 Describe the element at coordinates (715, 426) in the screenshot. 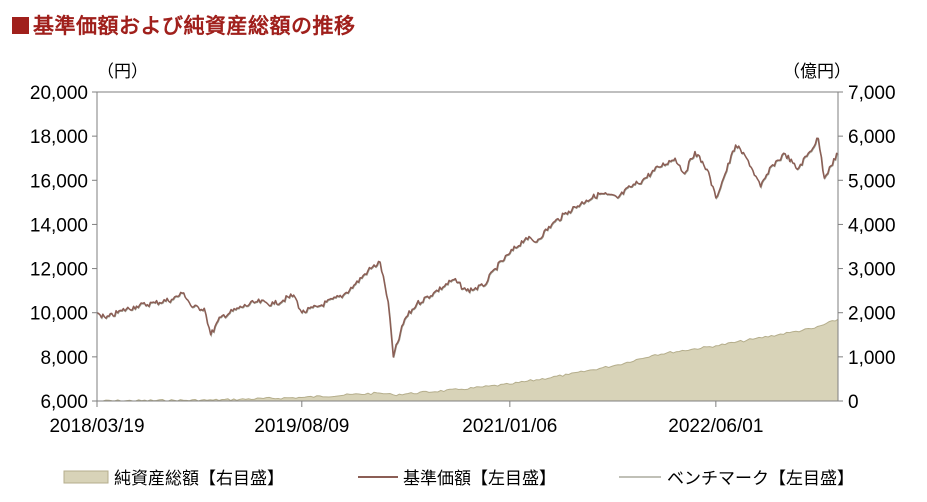

I see `x-axis-tick-label: 2022/06/01` at that location.